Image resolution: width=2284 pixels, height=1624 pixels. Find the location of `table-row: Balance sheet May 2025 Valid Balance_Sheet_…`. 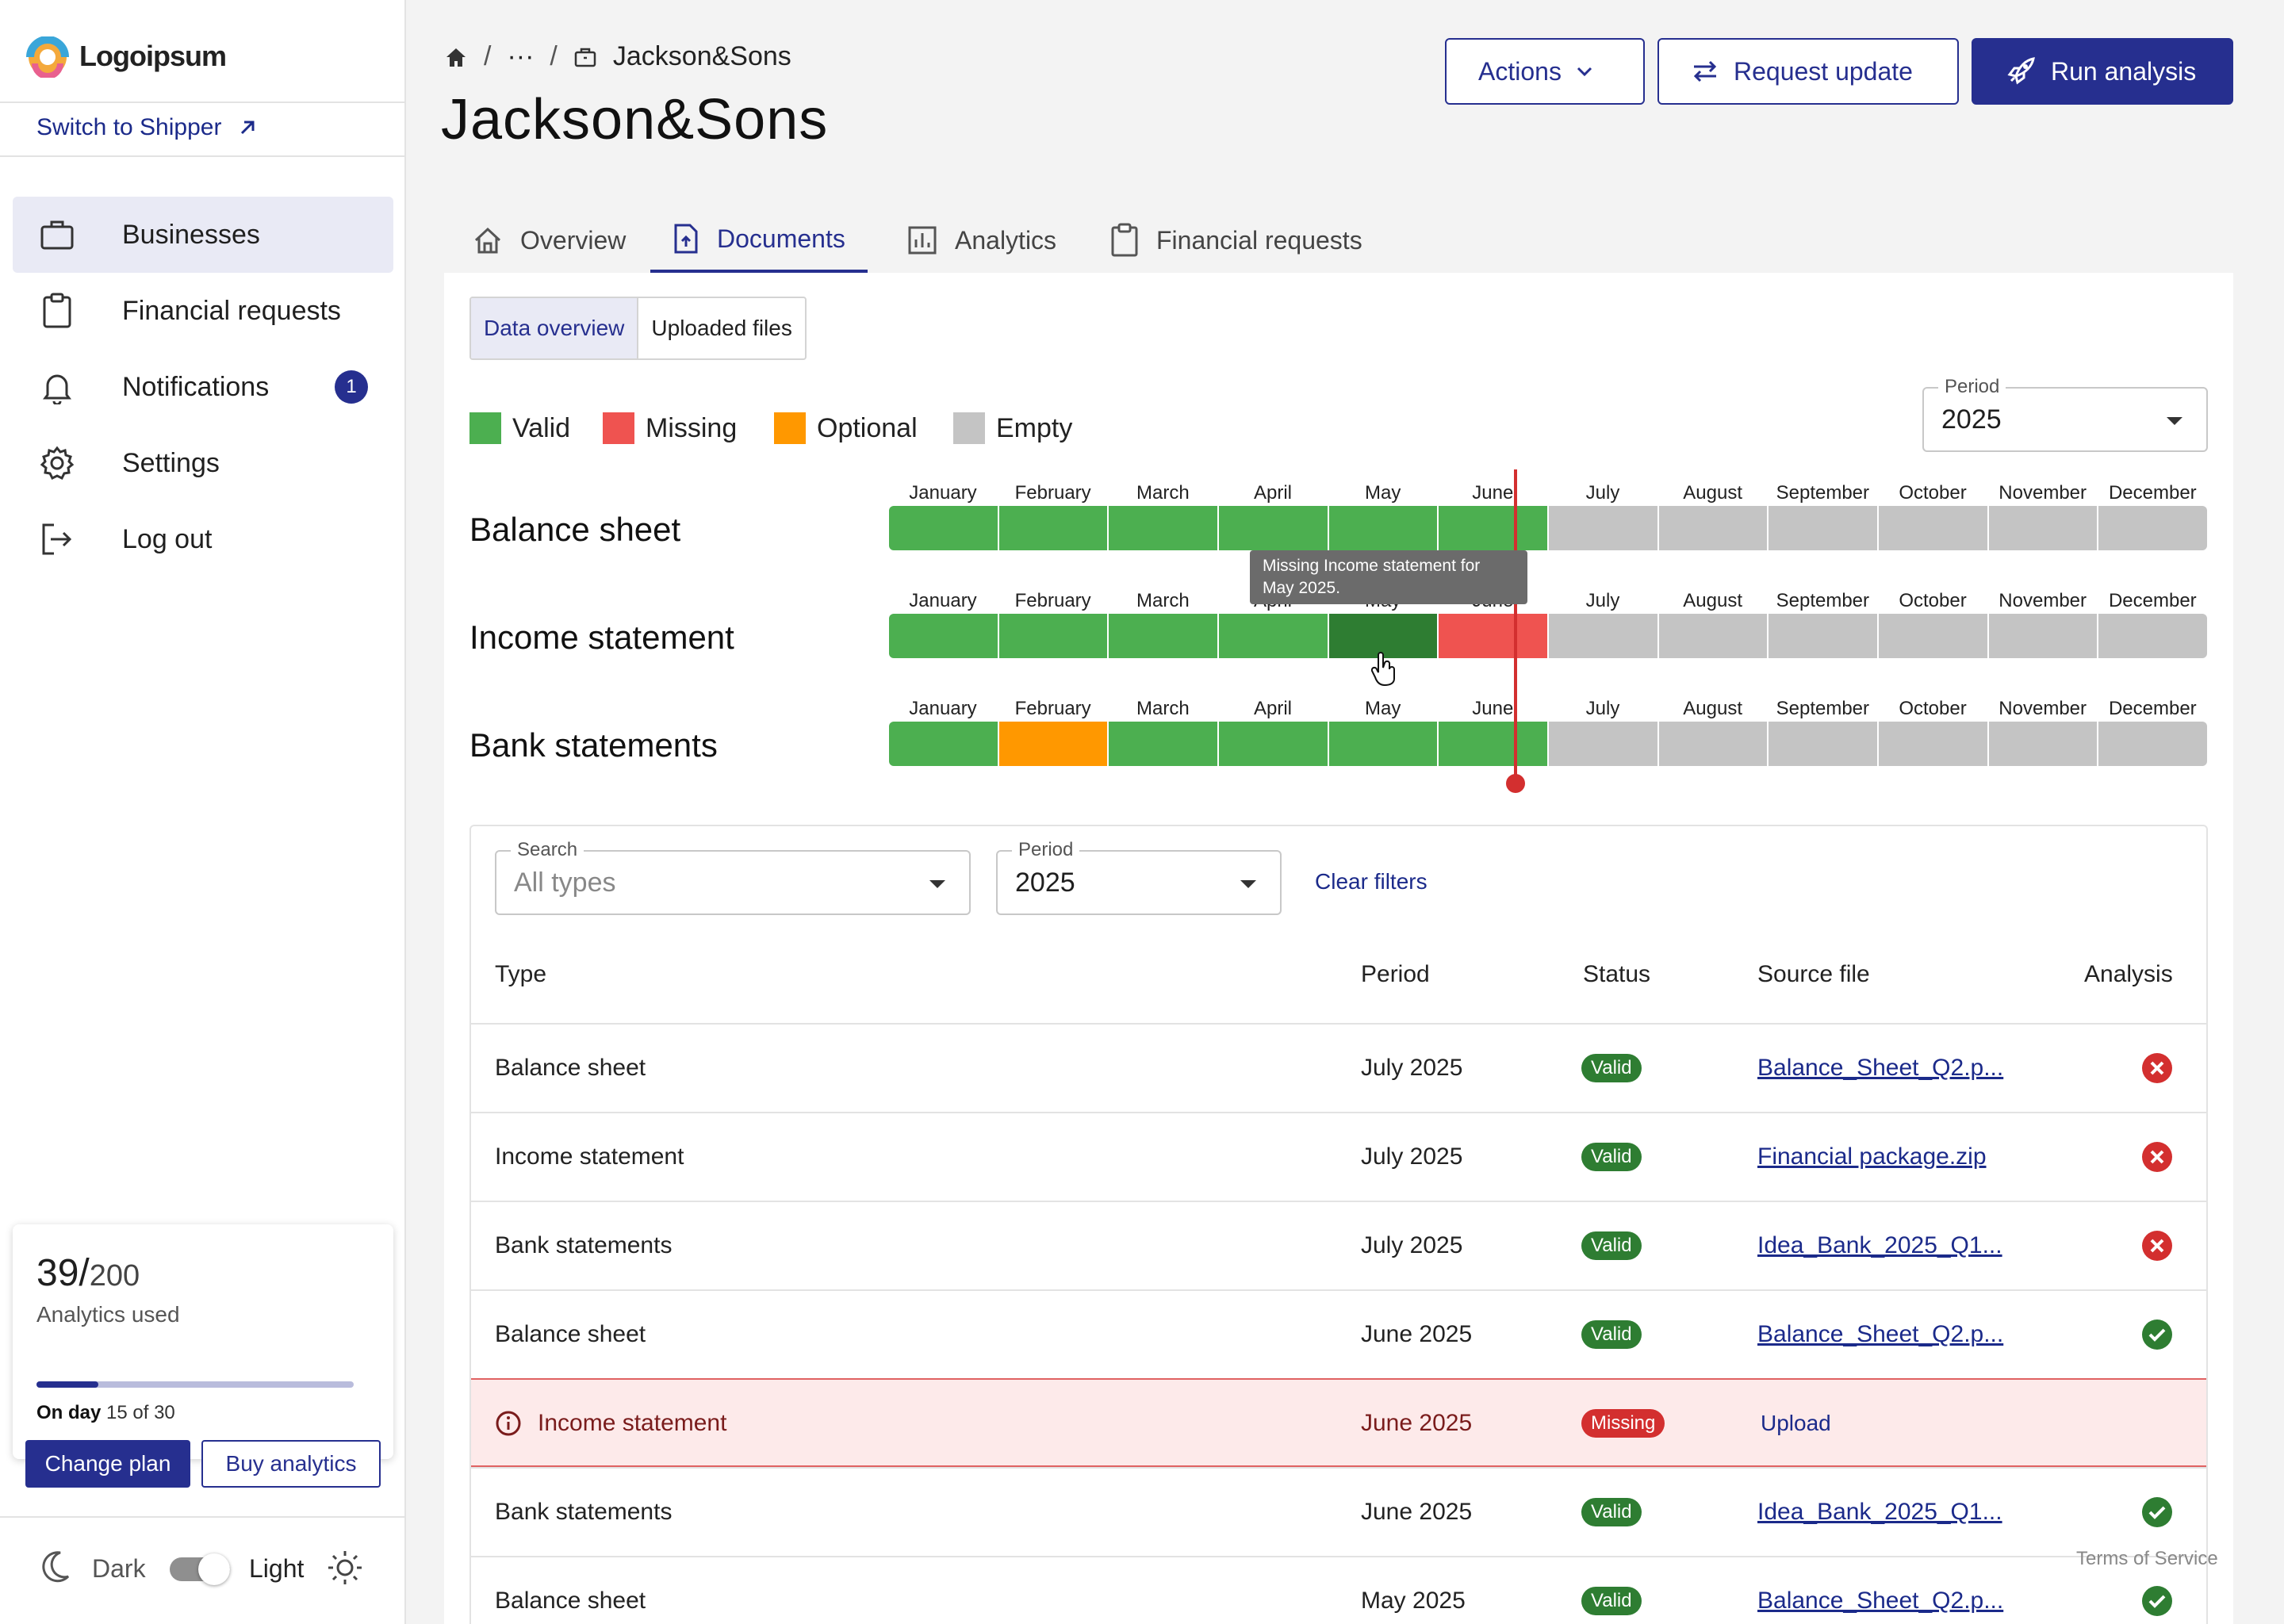

table-row: Balance sheet May 2025 Valid Balance_Sheet_… is located at coordinates (1338, 1590).